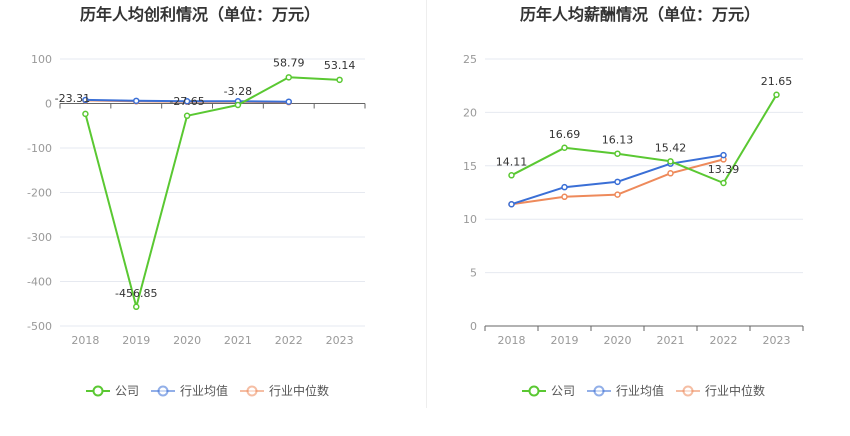 The height and width of the screenshot is (436, 850). I want to click on data-label: 16.13, so click(618, 140).